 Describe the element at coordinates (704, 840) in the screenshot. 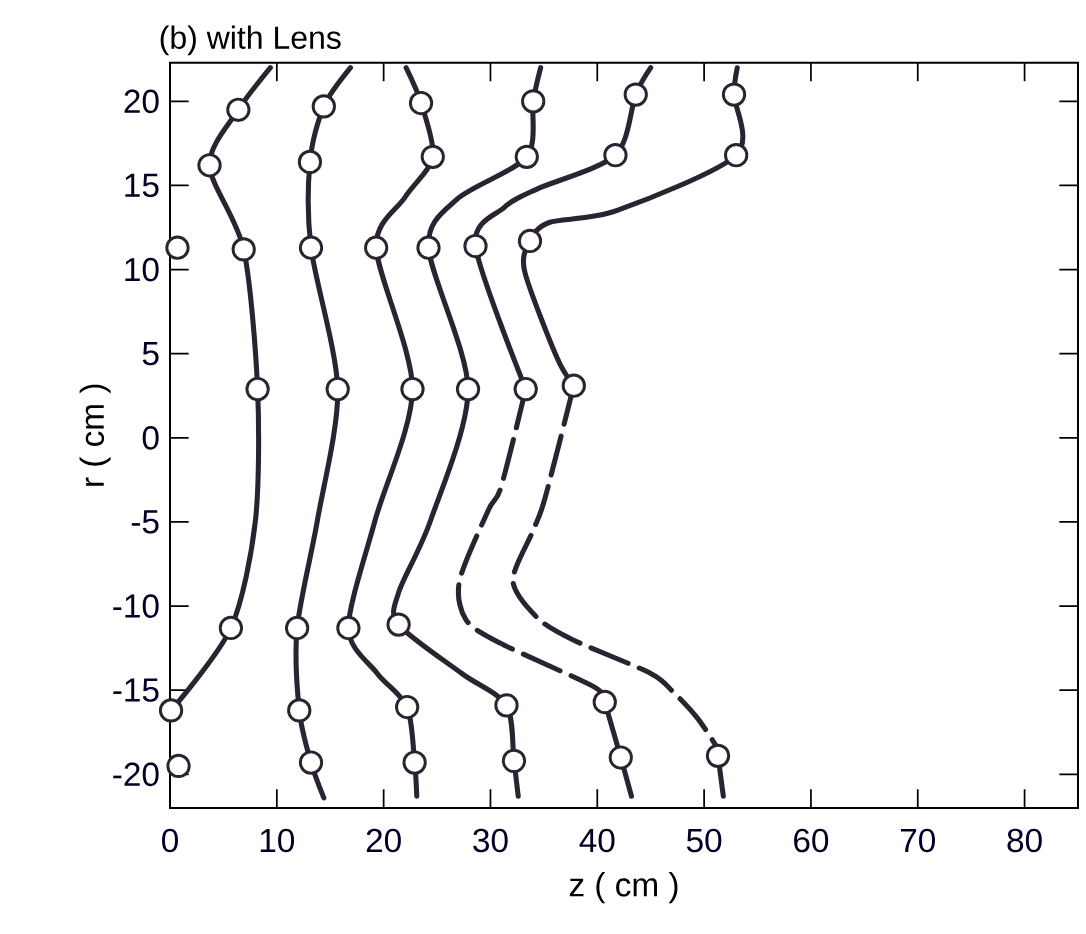

I see `x-tick-label: 50` at that location.